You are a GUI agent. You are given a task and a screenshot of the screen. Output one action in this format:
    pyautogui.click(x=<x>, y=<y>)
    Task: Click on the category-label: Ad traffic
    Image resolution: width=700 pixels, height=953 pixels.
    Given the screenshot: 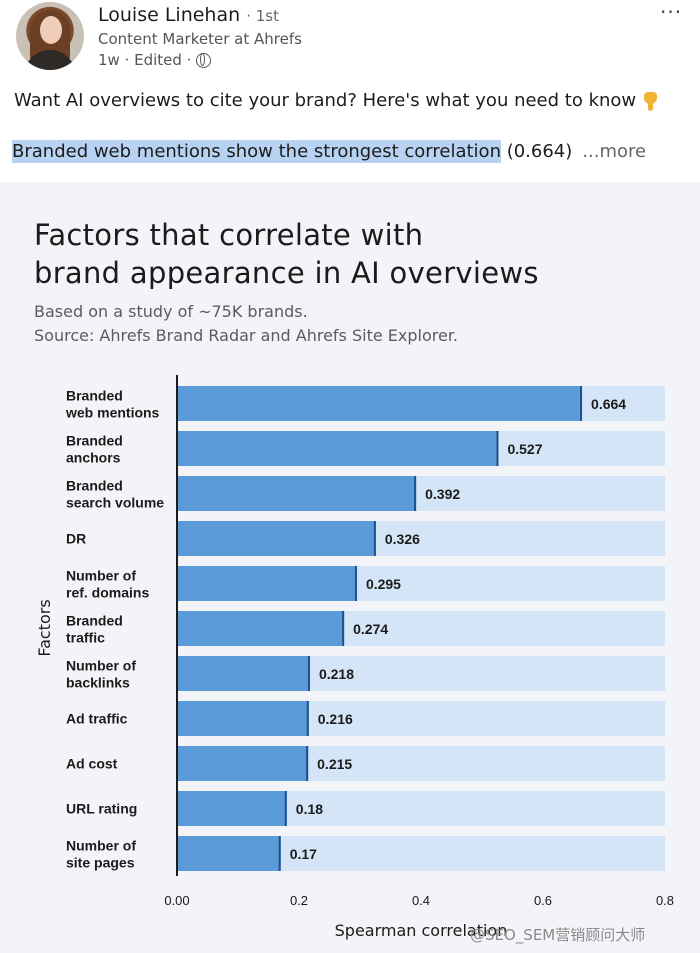 What is the action you would take?
    pyautogui.click(x=97, y=719)
    